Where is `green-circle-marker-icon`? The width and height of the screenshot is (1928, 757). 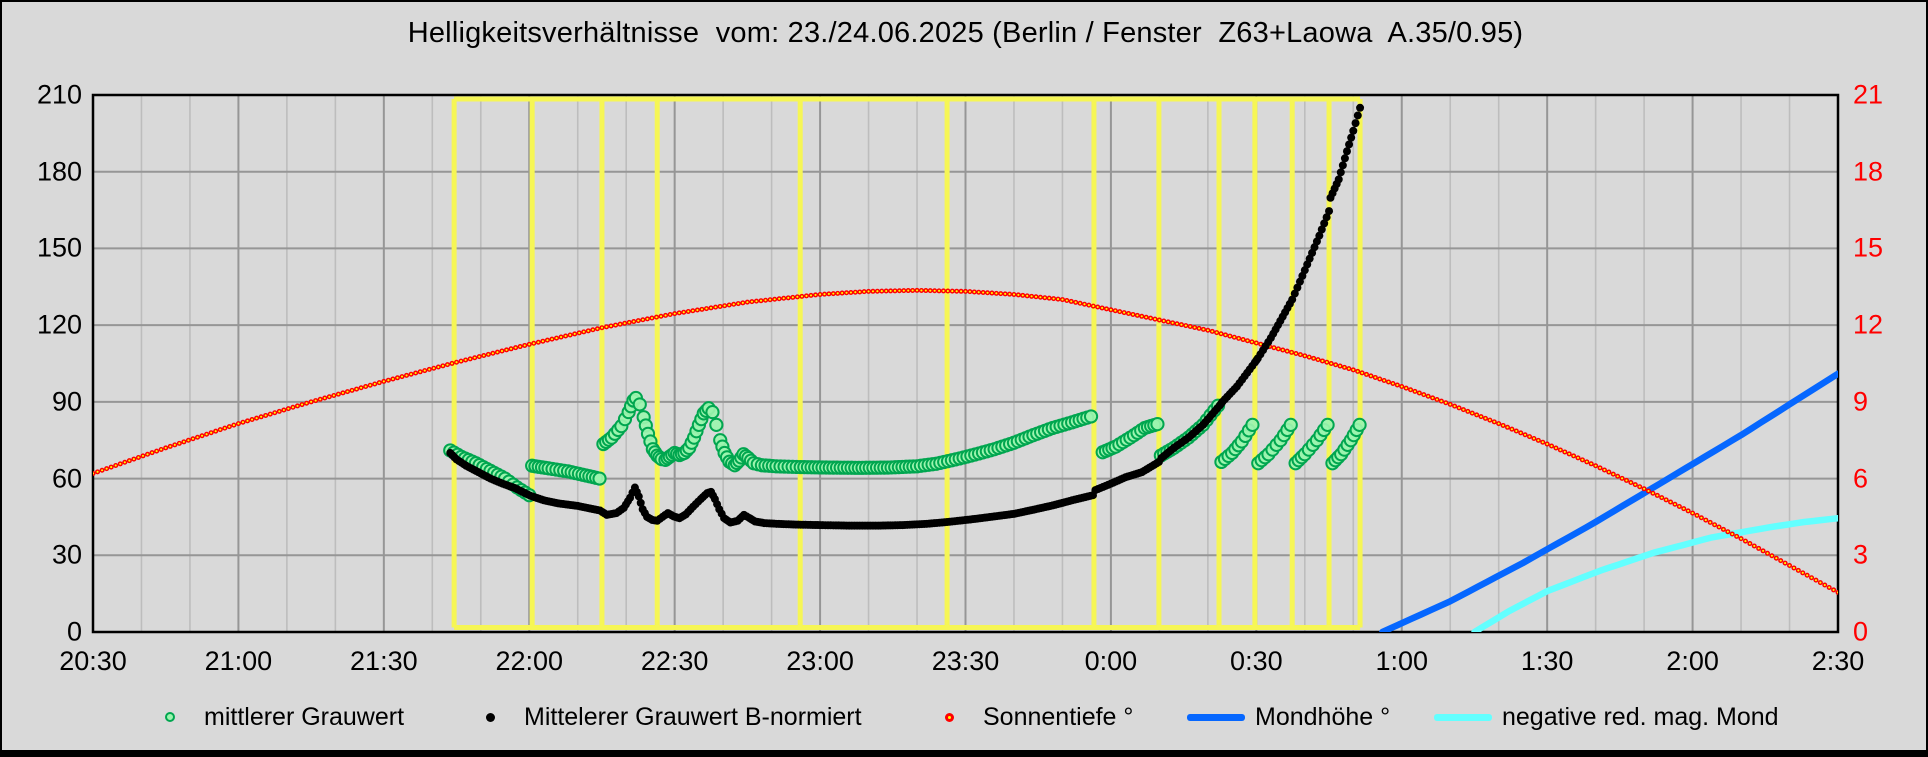
green-circle-marker-icon is located at coordinates (170, 717).